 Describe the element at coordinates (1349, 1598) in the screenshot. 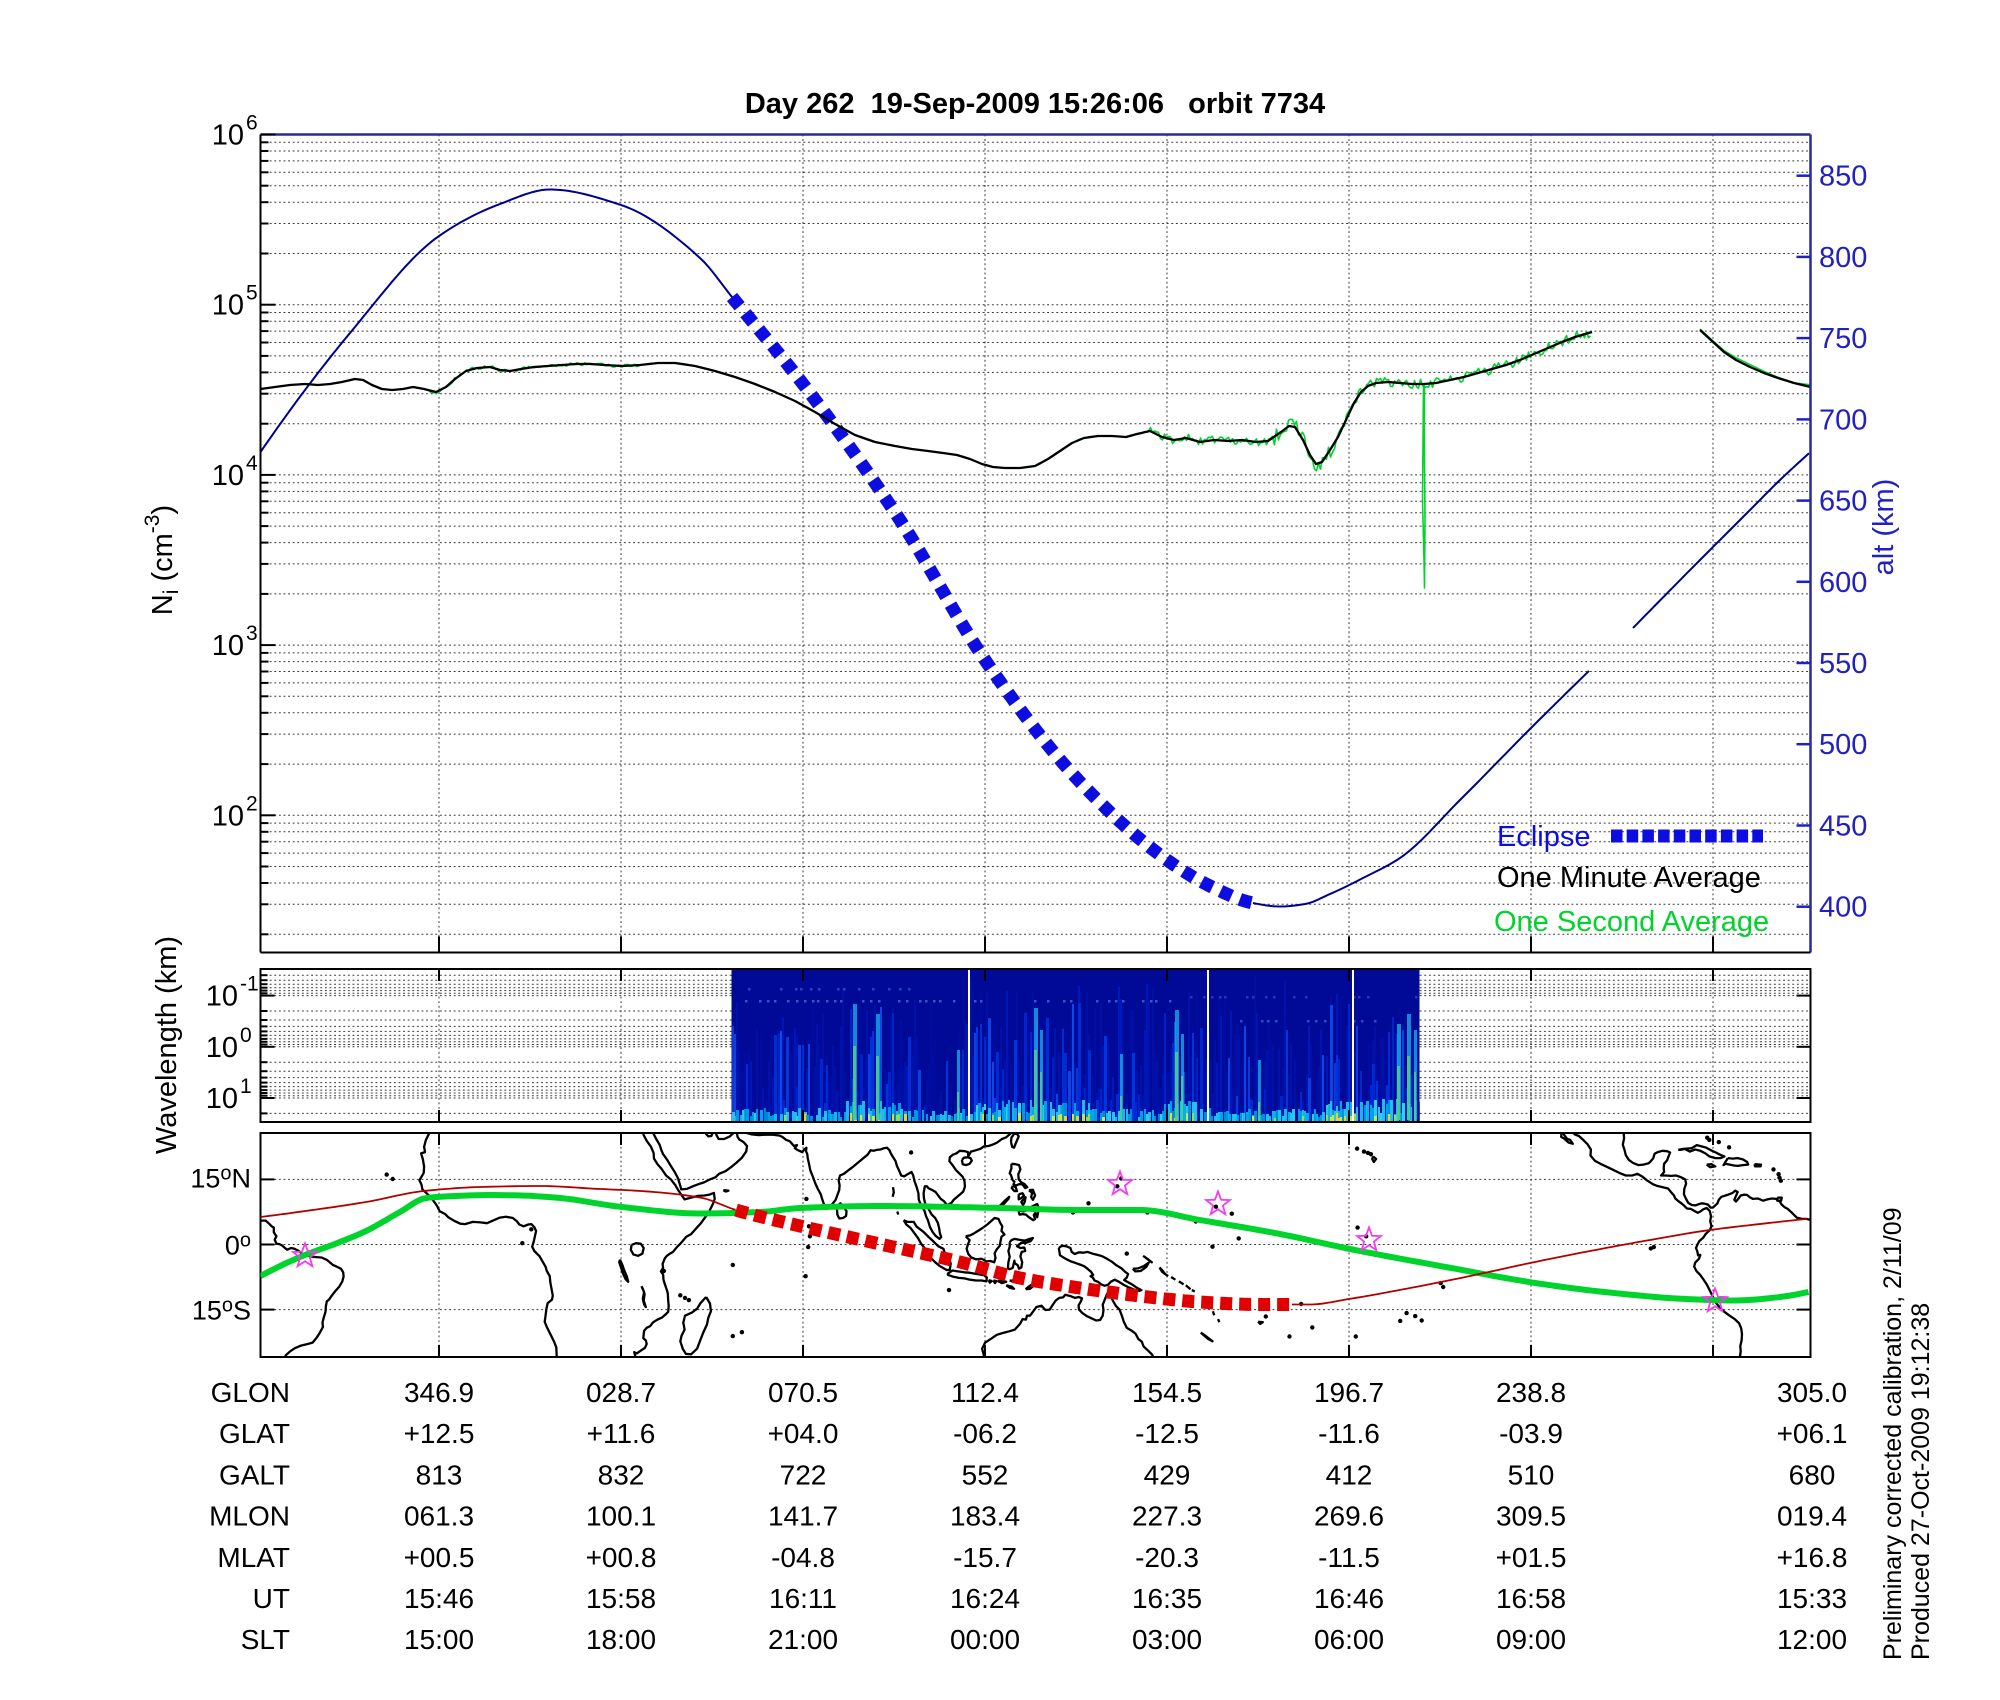

I see `svg-text: 16:46` at that location.